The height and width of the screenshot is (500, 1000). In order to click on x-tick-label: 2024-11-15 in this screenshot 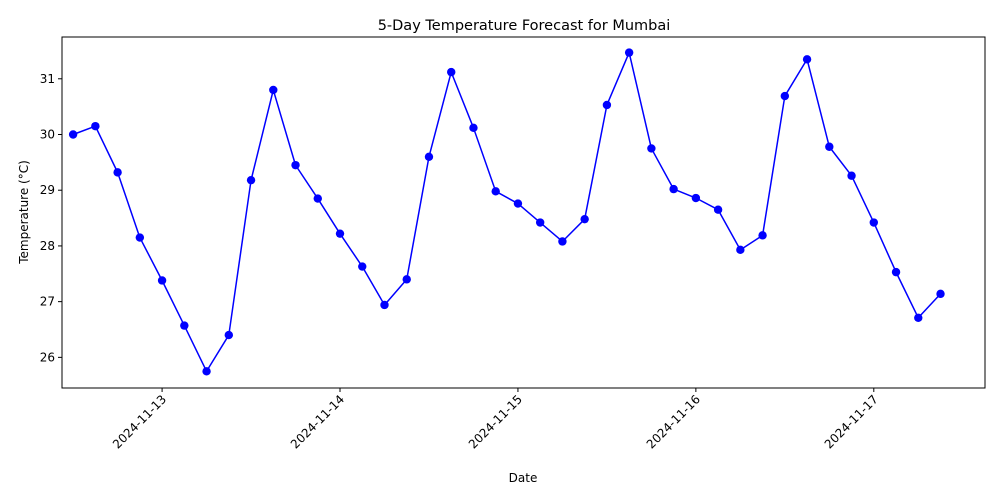, I will do `click(495, 421)`.